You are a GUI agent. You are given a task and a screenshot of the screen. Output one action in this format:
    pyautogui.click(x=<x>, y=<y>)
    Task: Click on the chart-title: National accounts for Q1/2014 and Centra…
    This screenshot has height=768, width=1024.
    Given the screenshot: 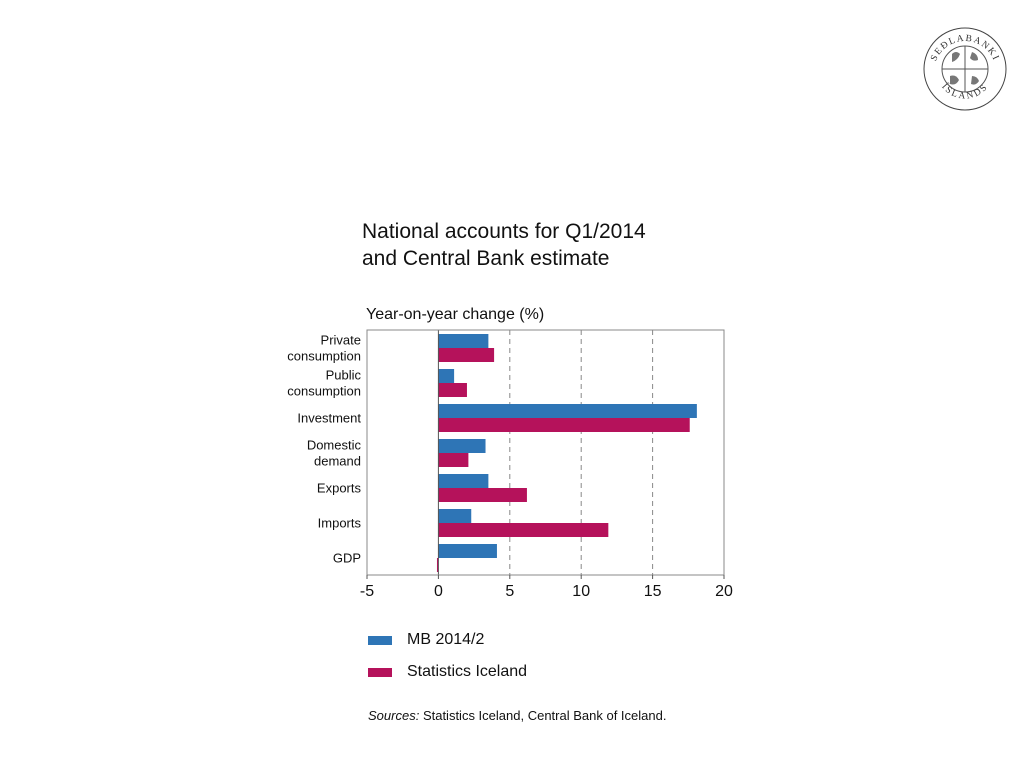 What is the action you would take?
    pyautogui.click(x=504, y=245)
    